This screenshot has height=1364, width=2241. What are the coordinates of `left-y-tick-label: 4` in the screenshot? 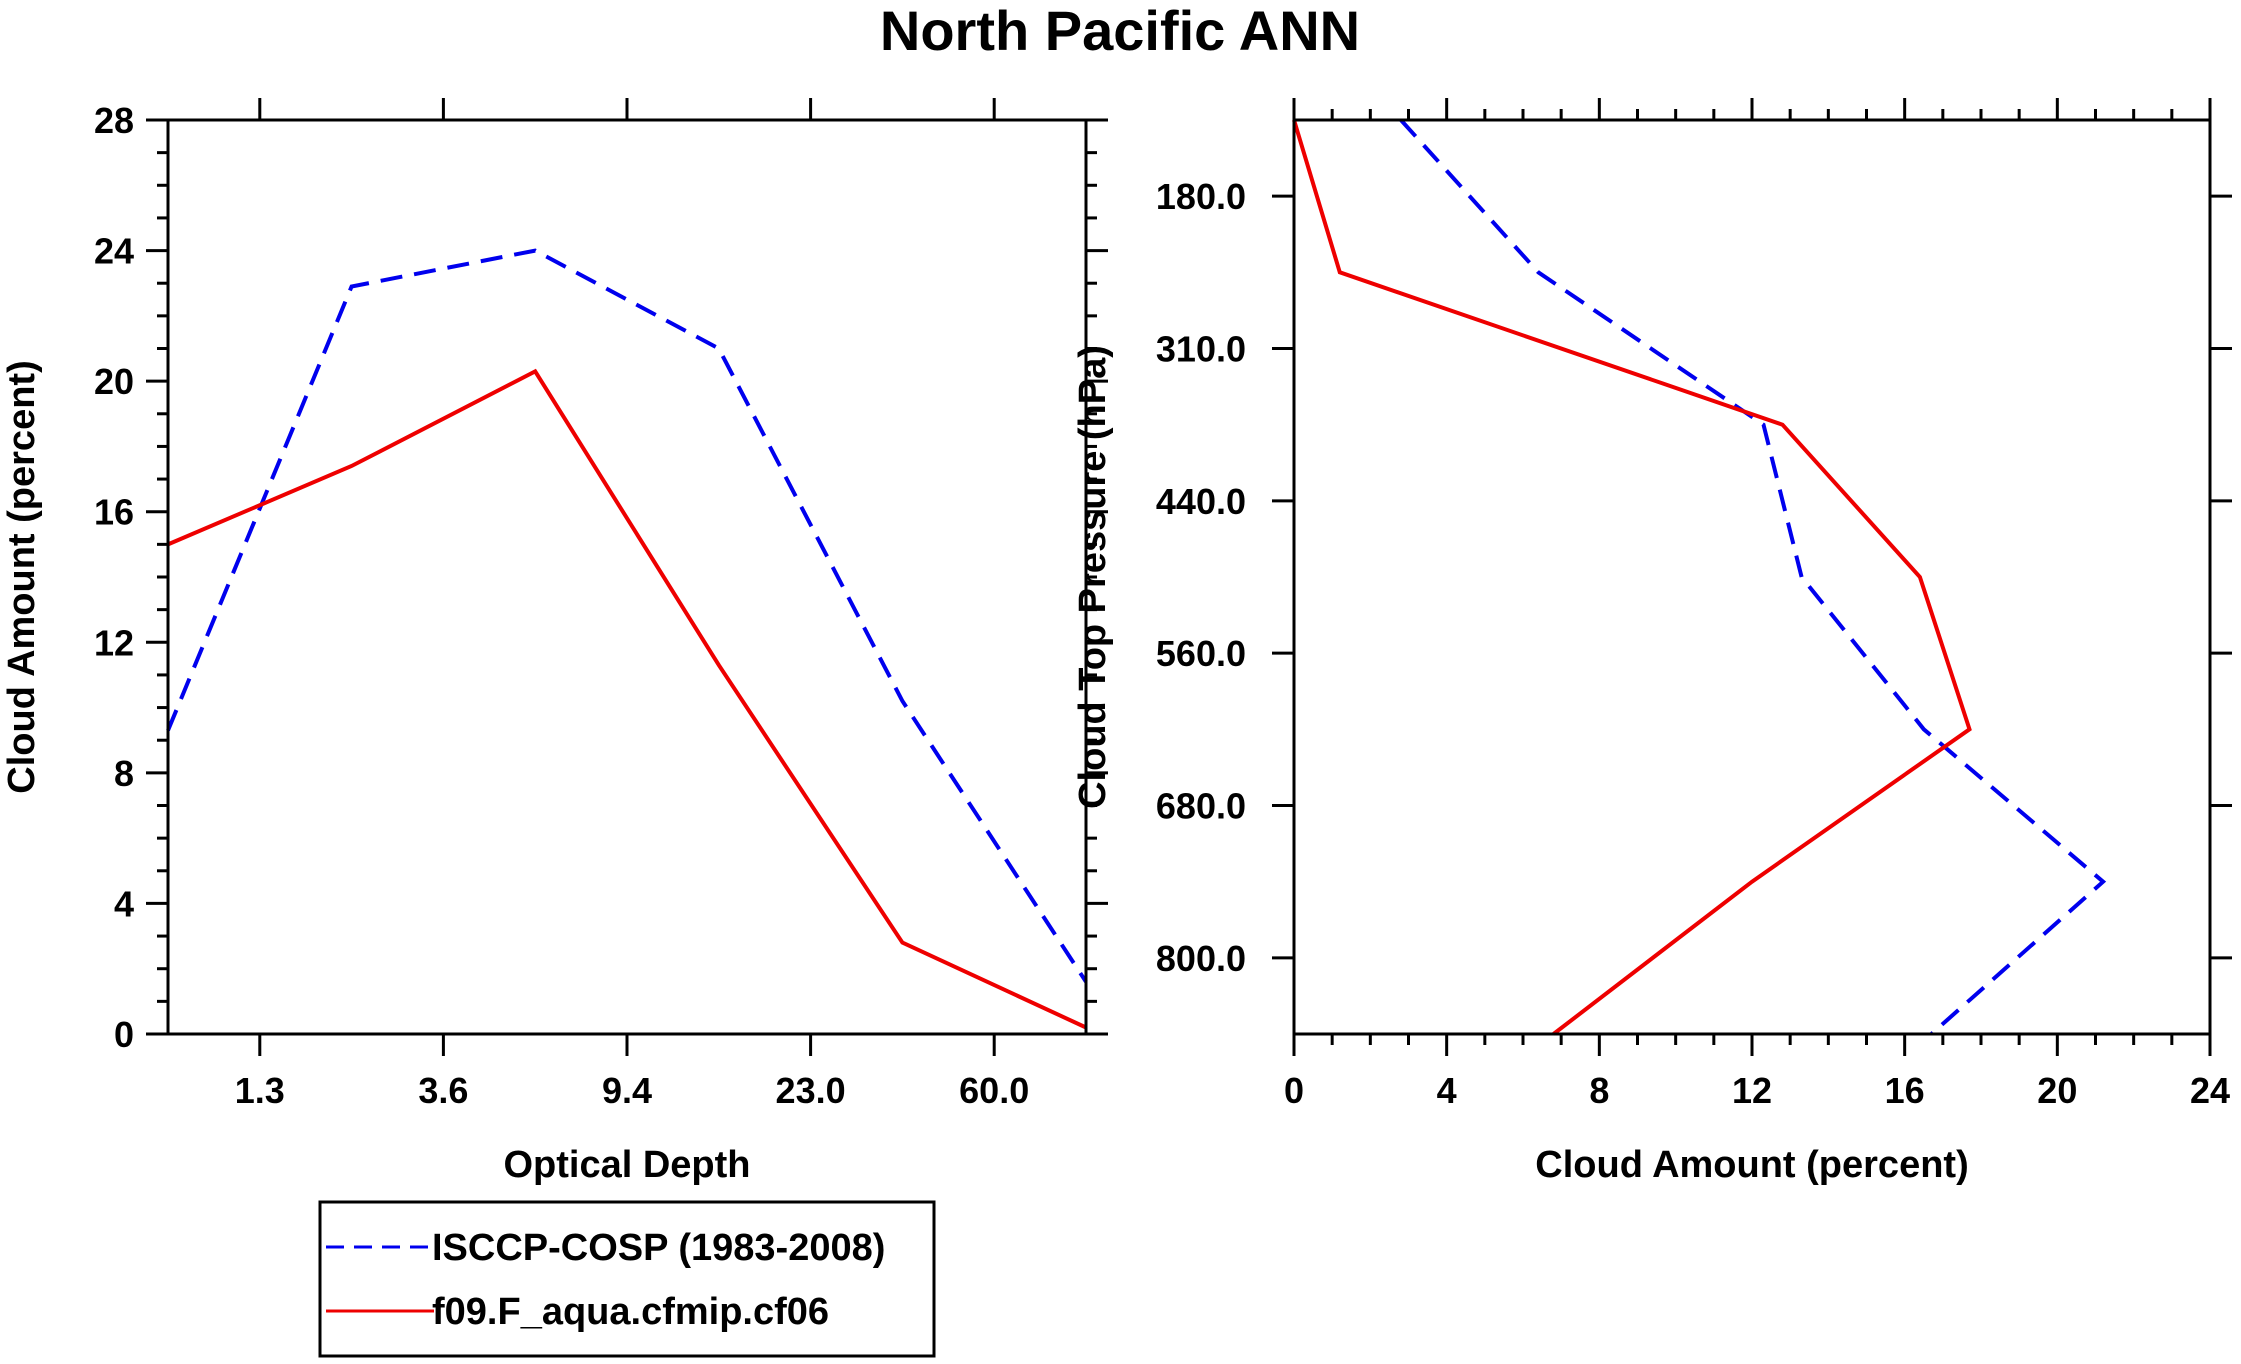 It's located at (124, 903).